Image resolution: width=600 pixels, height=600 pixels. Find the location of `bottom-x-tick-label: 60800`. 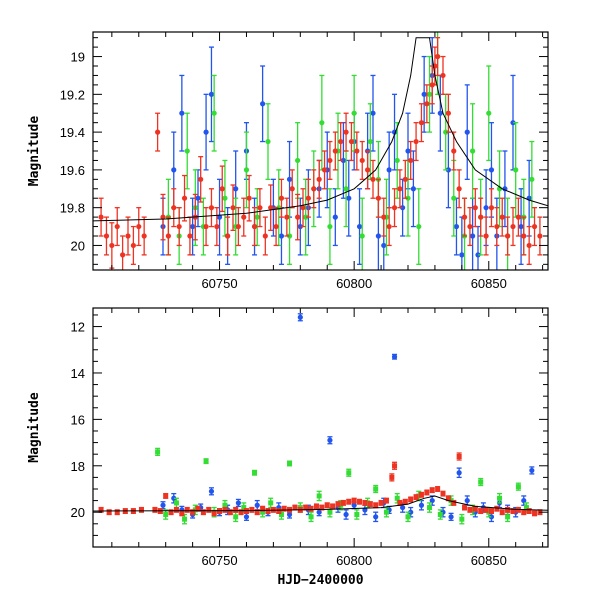

bottom-x-tick-label: 60800 is located at coordinates (354, 560).